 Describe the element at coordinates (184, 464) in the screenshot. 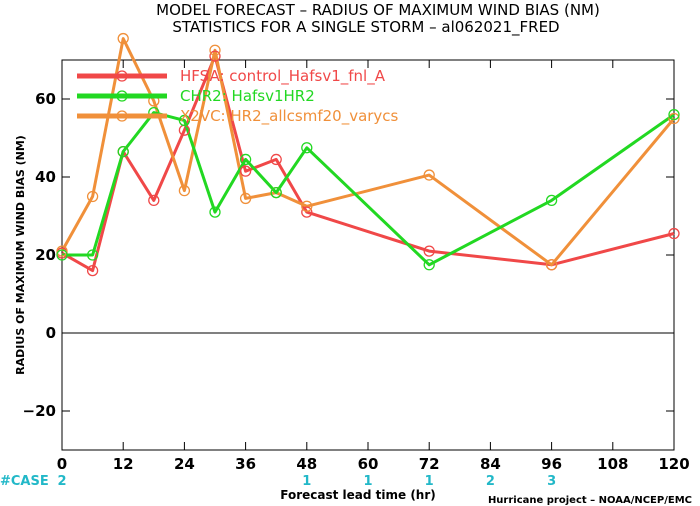

I see `x-tick-label: 24` at that location.